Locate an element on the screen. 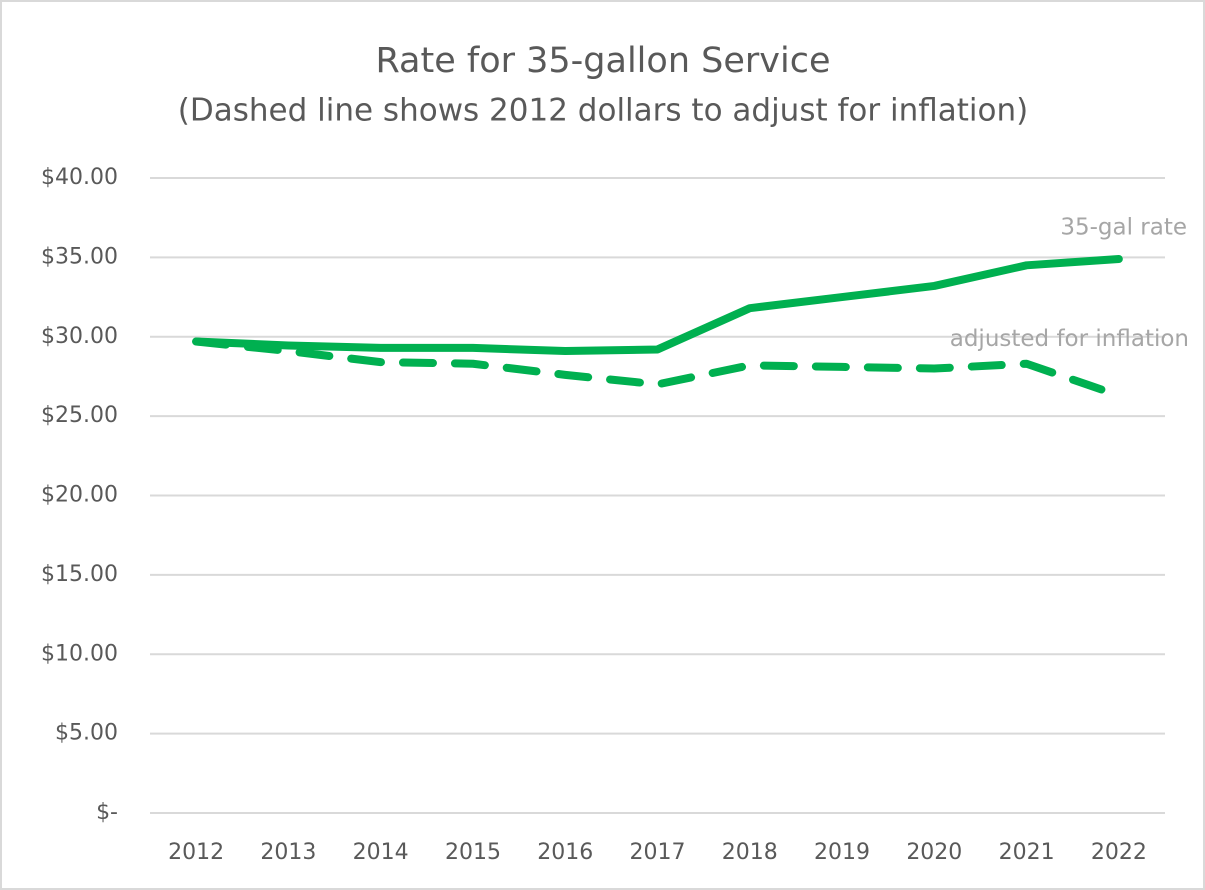 The width and height of the screenshot is (1205, 890). y-tick-label: $20.00 is located at coordinates (79, 495).